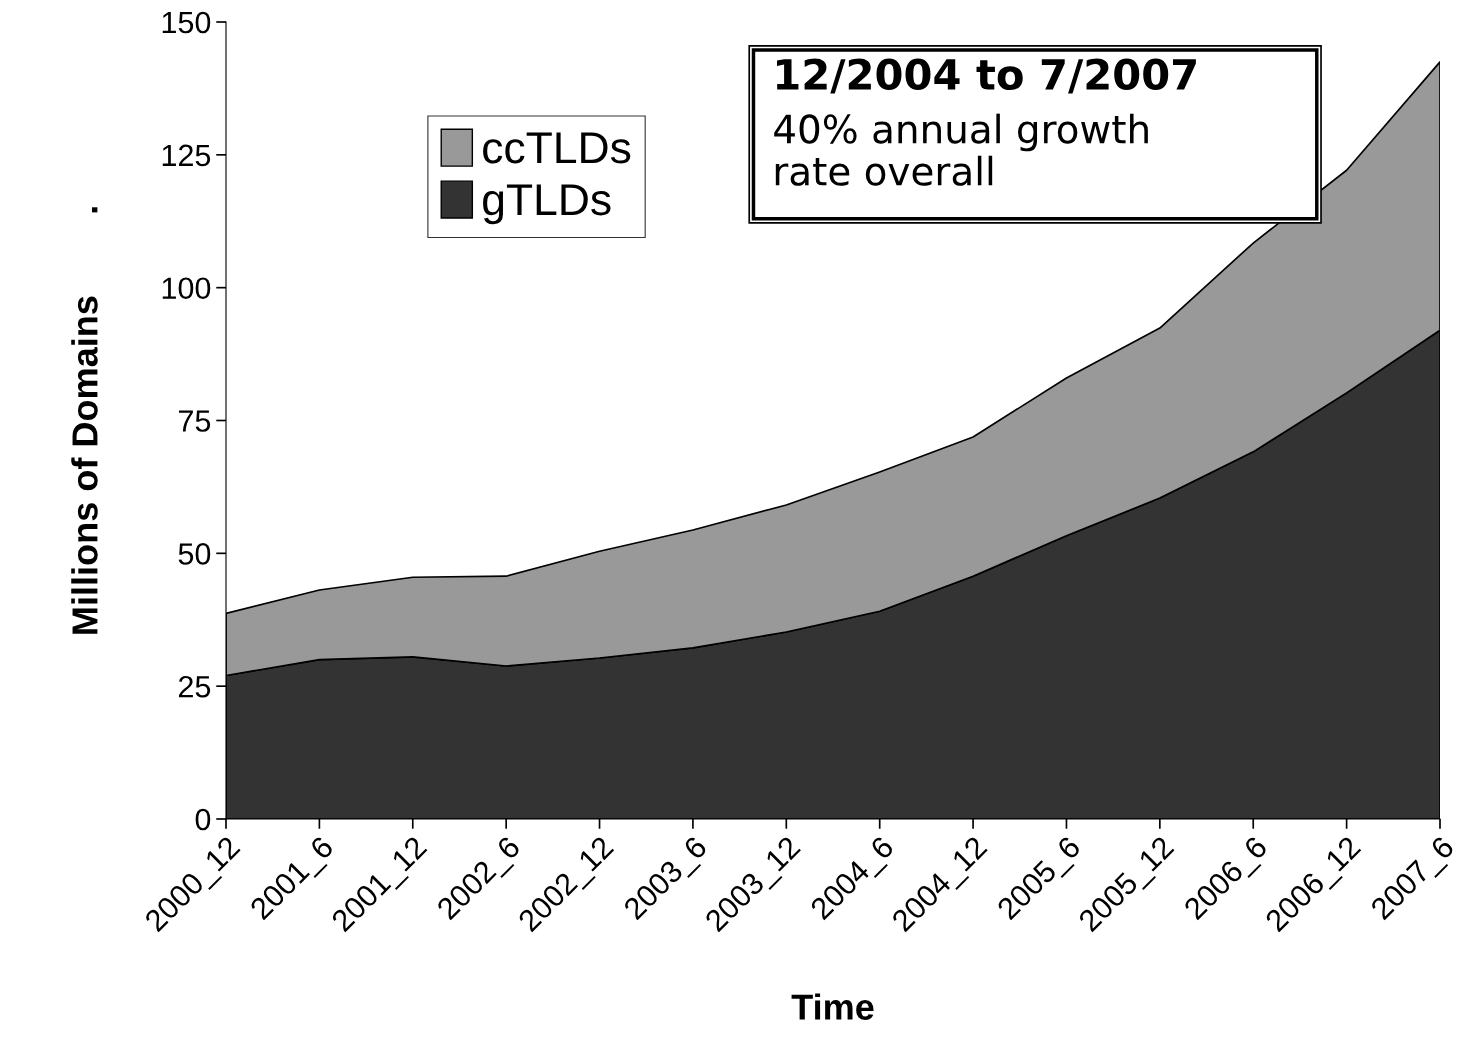 This screenshot has height=1060, width=1474. Describe the element at coordinates (186, 22) in the screenshot. I see `y-tick-label: 150` at that location.